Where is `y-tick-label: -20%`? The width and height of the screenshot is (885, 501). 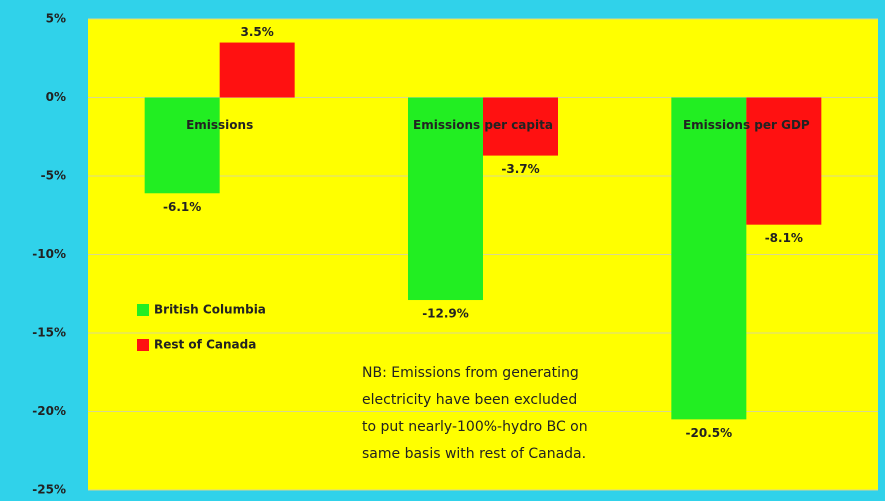 y-tick-label: -20% is located at coordinates (49, 411).